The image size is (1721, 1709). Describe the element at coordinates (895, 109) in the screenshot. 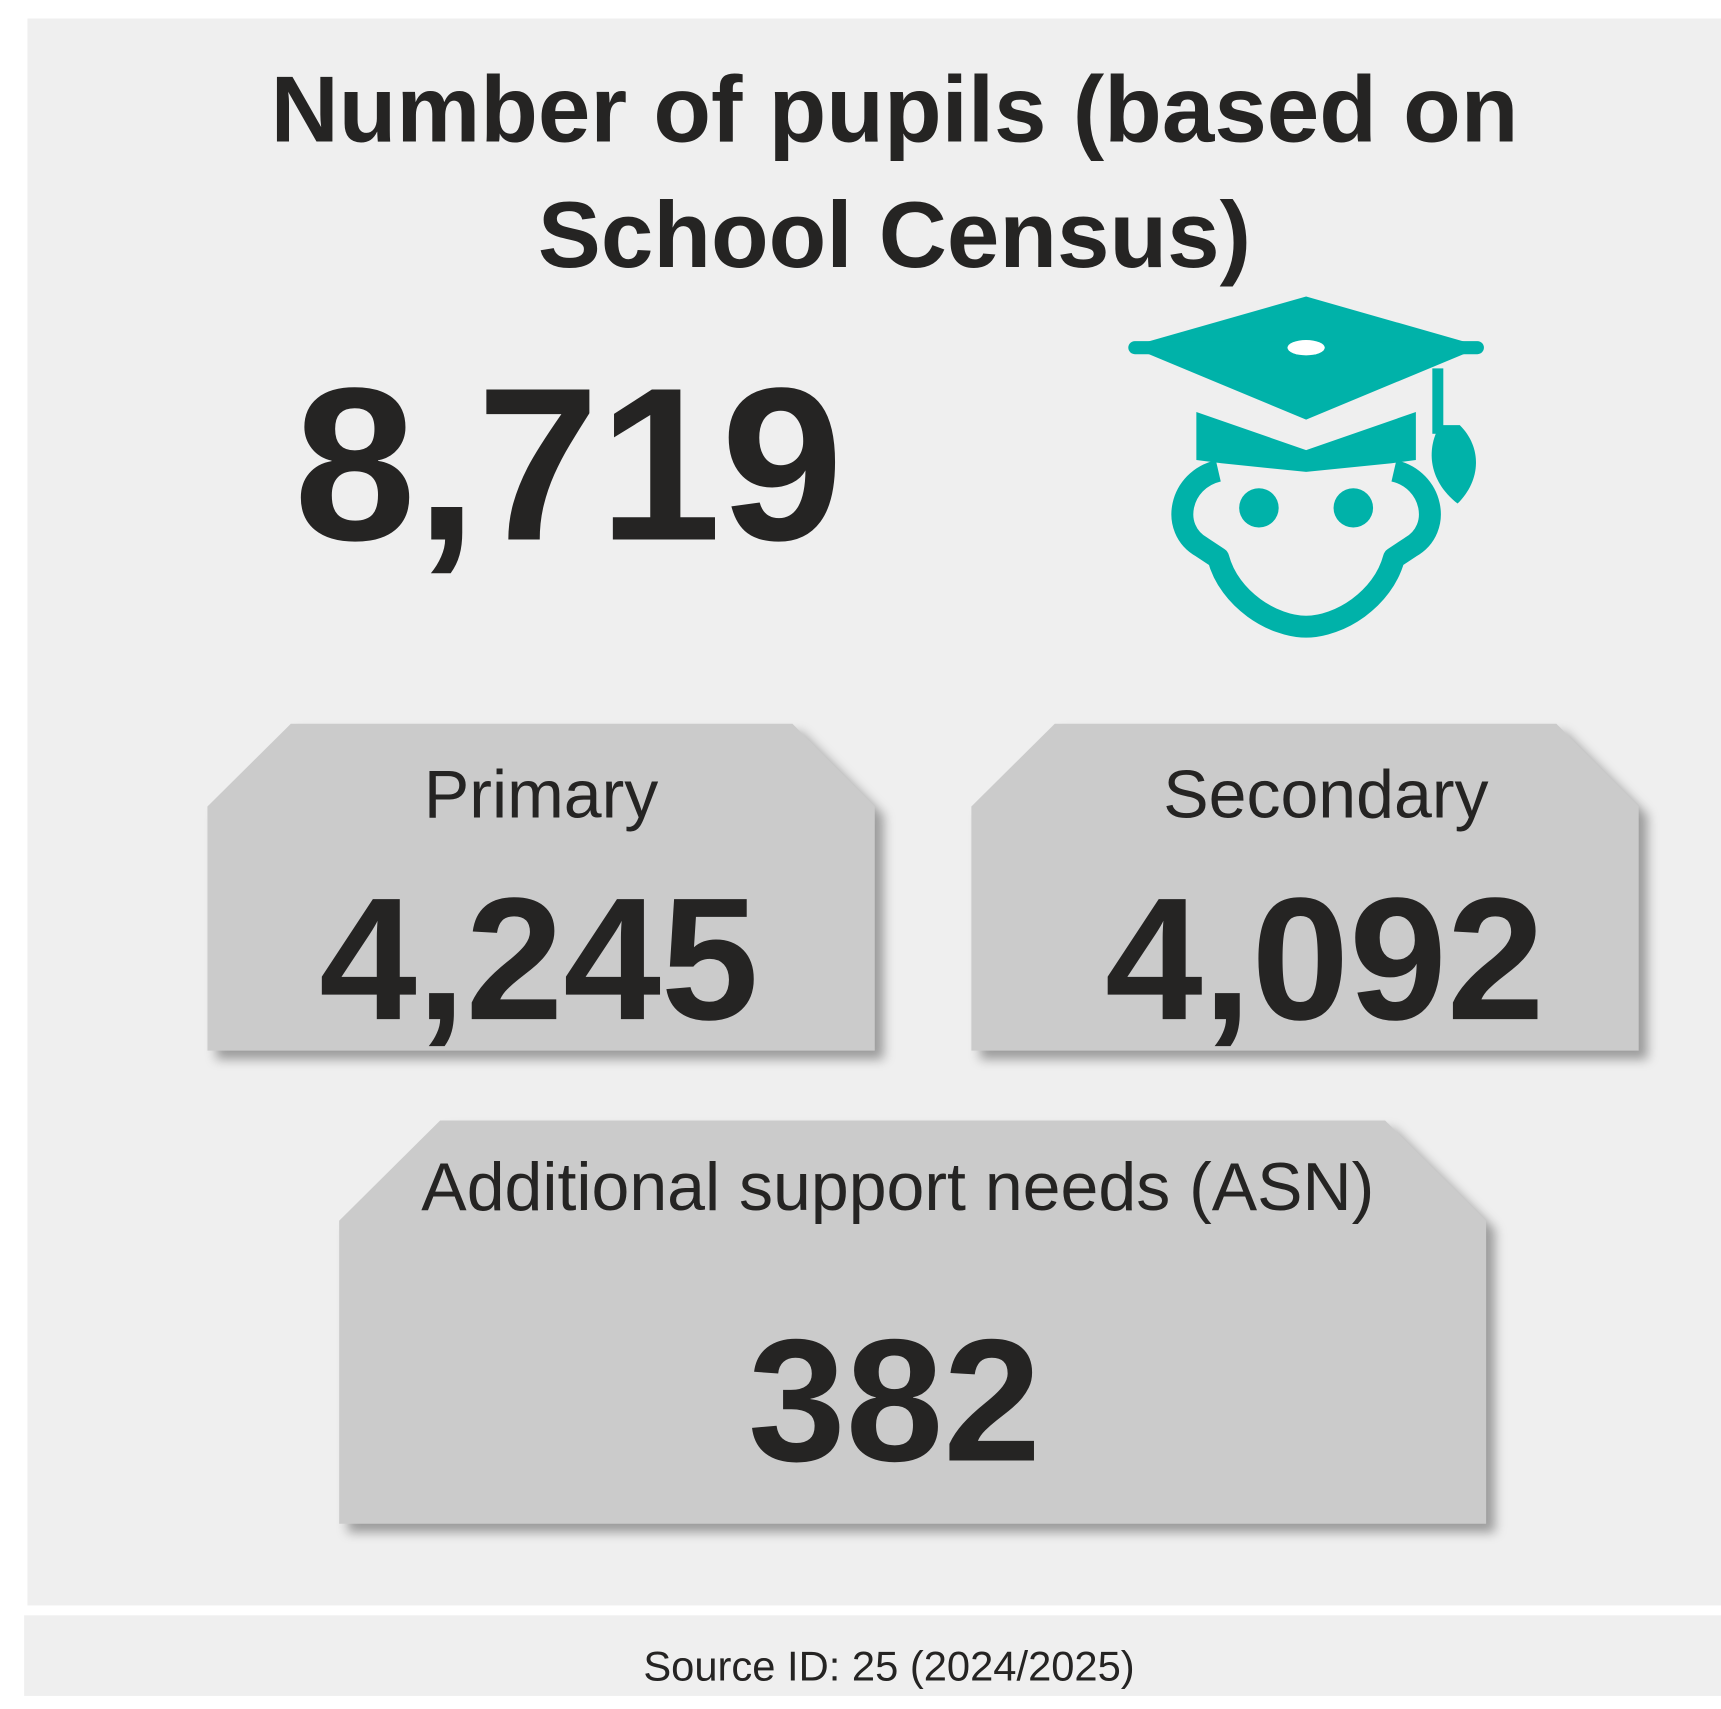

I see `title: Number of pupils (based on` at that location.